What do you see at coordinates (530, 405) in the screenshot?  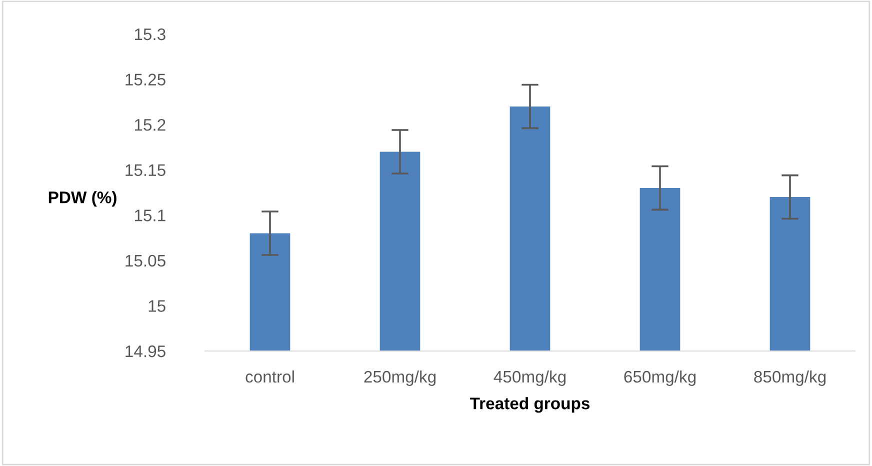 I see `x-axis-title: Treated groups` at bounding box center [530, 405].